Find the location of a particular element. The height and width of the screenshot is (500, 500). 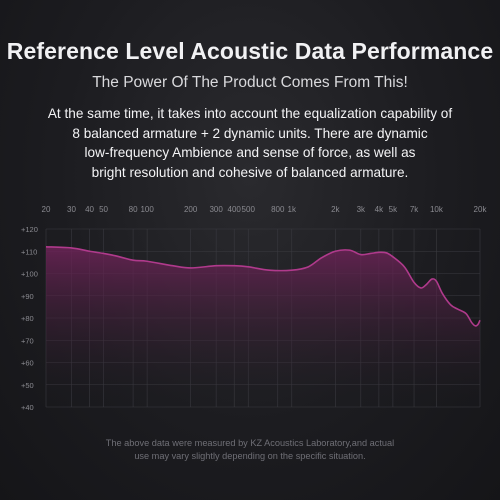

y-tick-label: +70 is located at coordinates (27, 340).